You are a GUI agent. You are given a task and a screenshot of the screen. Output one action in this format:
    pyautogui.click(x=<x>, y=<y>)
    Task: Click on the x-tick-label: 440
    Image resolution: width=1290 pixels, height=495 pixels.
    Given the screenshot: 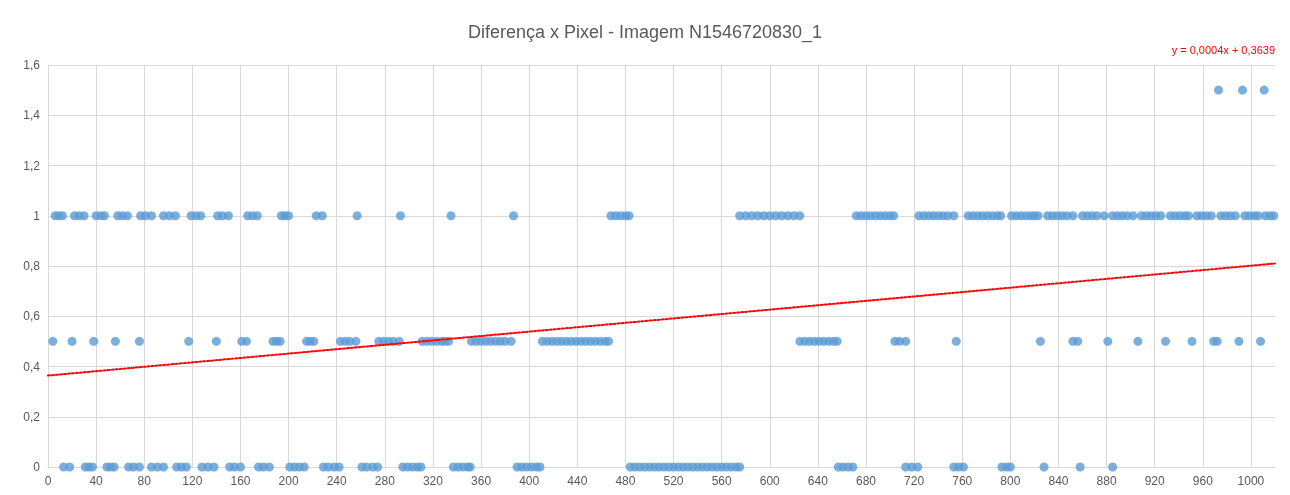 What is the action you would take?
    pyautogui.click(x=577, y=481)
    